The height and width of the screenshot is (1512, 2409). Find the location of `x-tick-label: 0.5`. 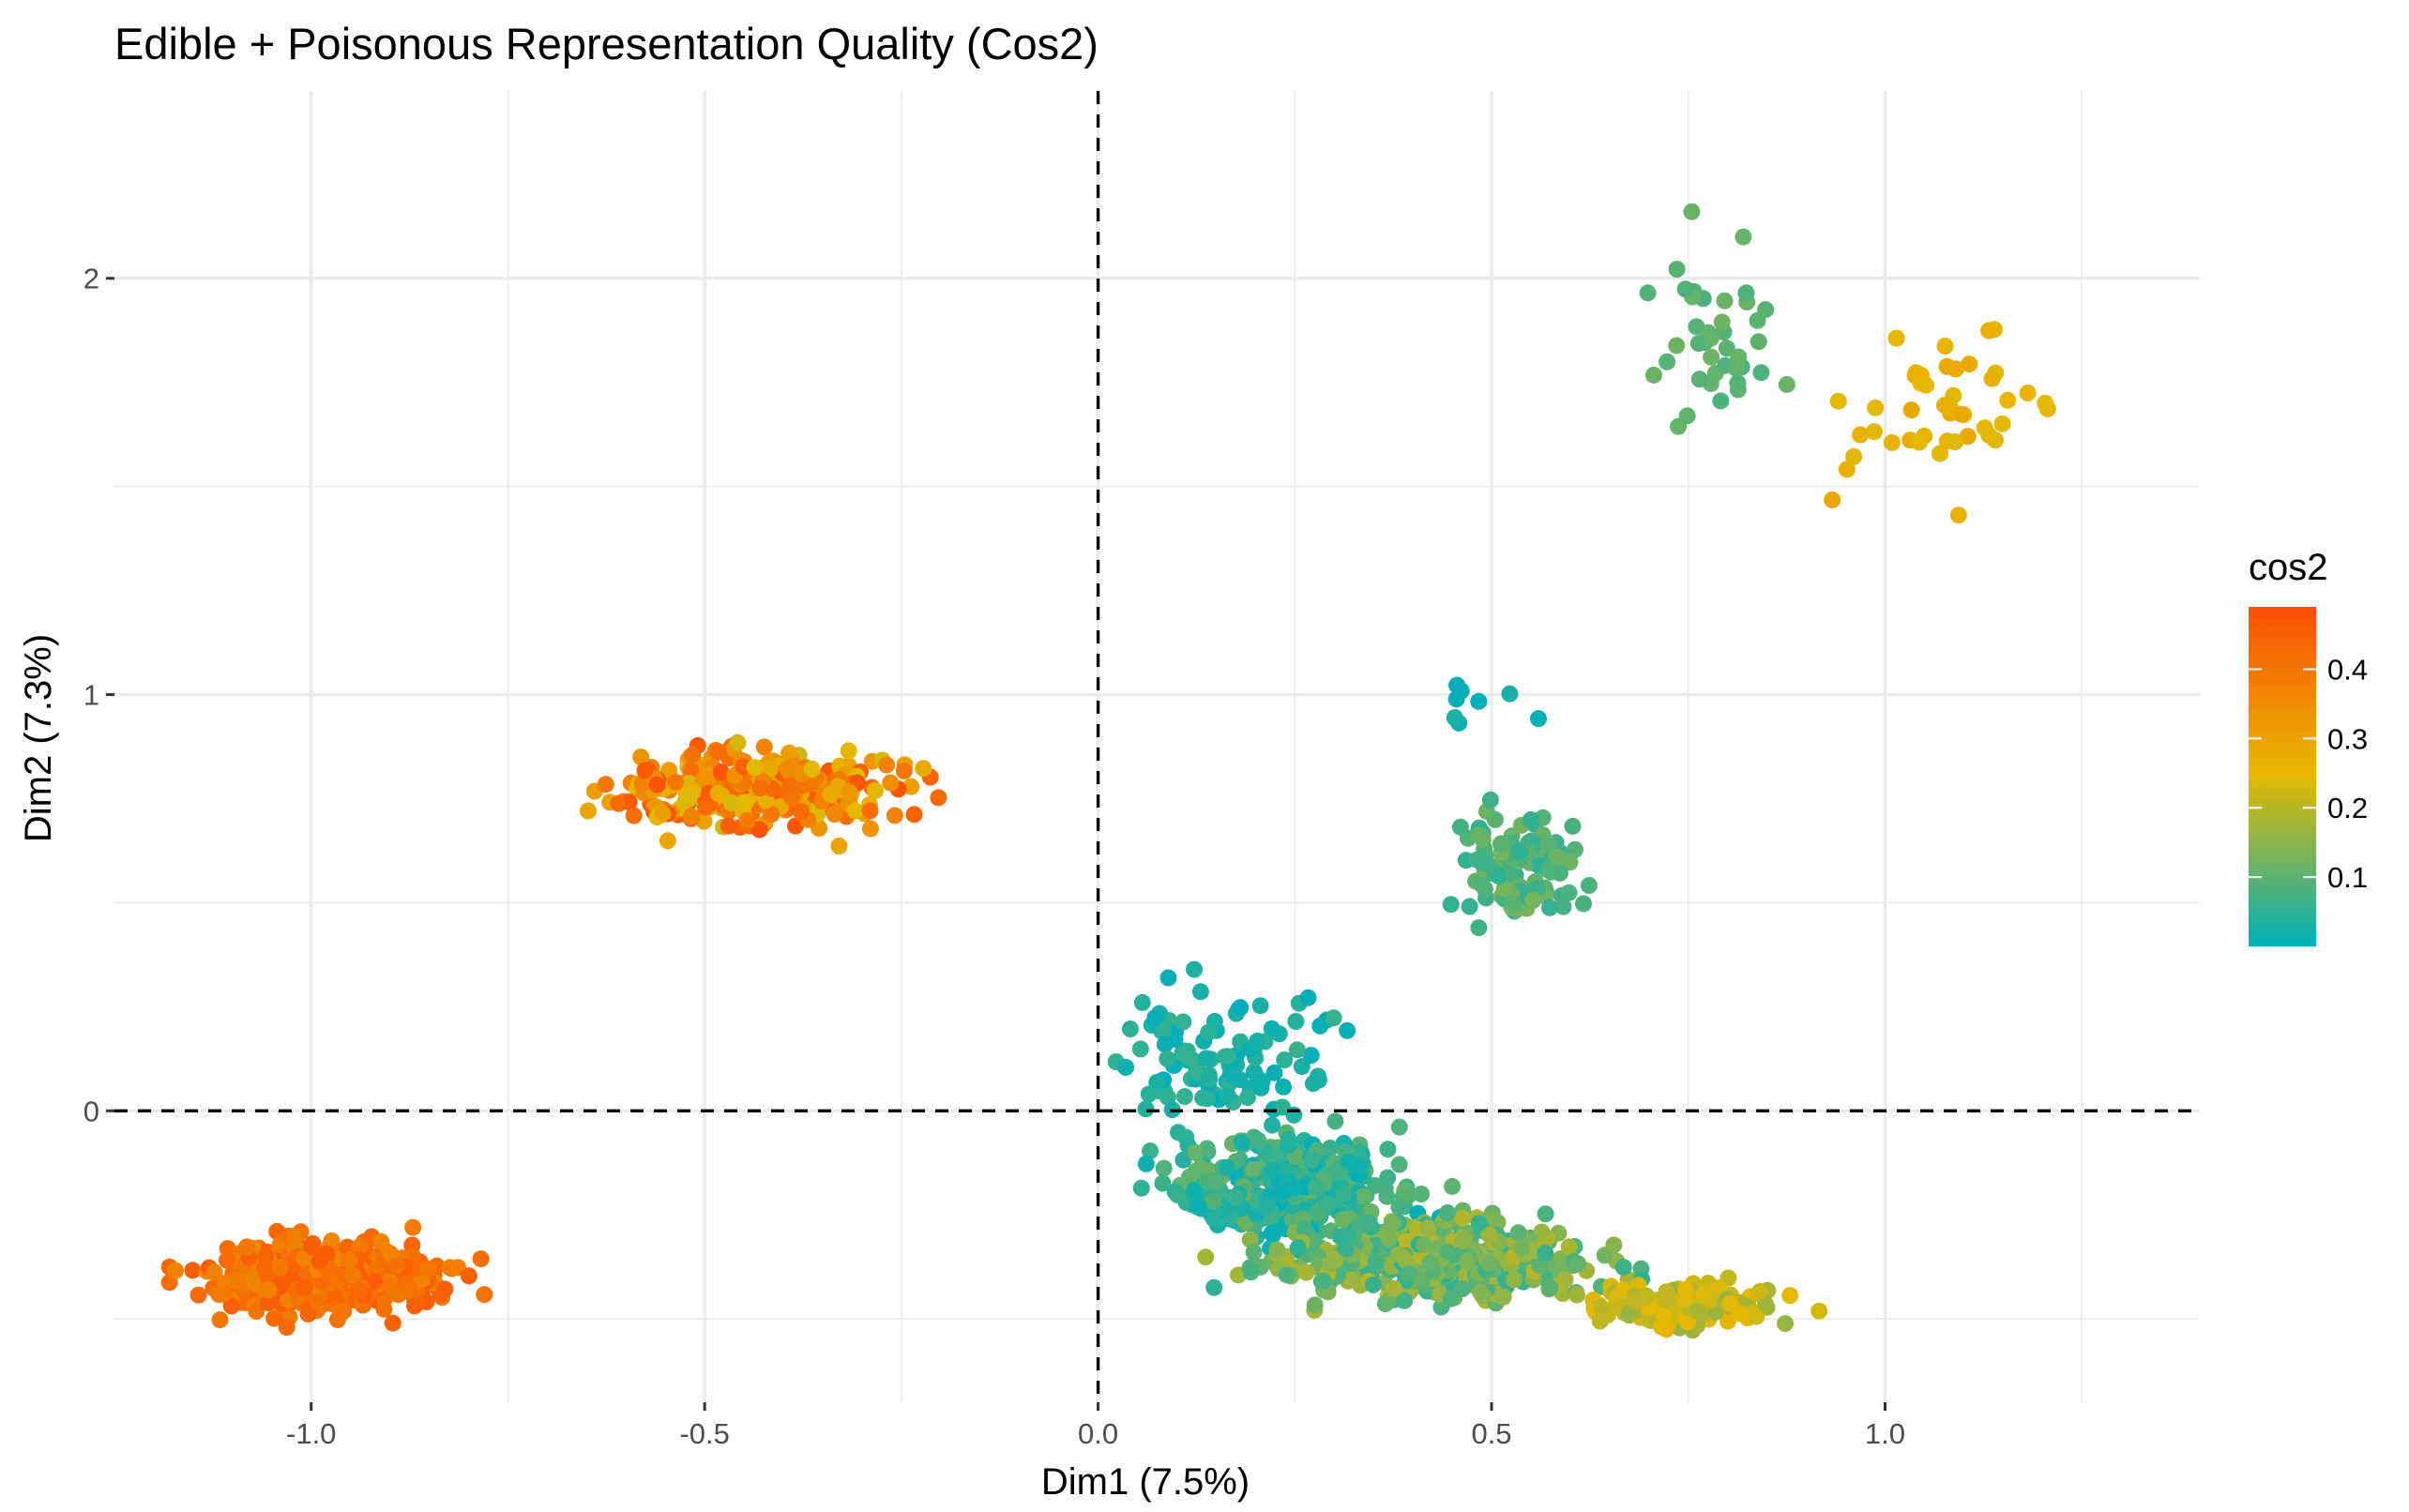

x-tick-label: 0.5 is located at coordinates (1491, 1433).